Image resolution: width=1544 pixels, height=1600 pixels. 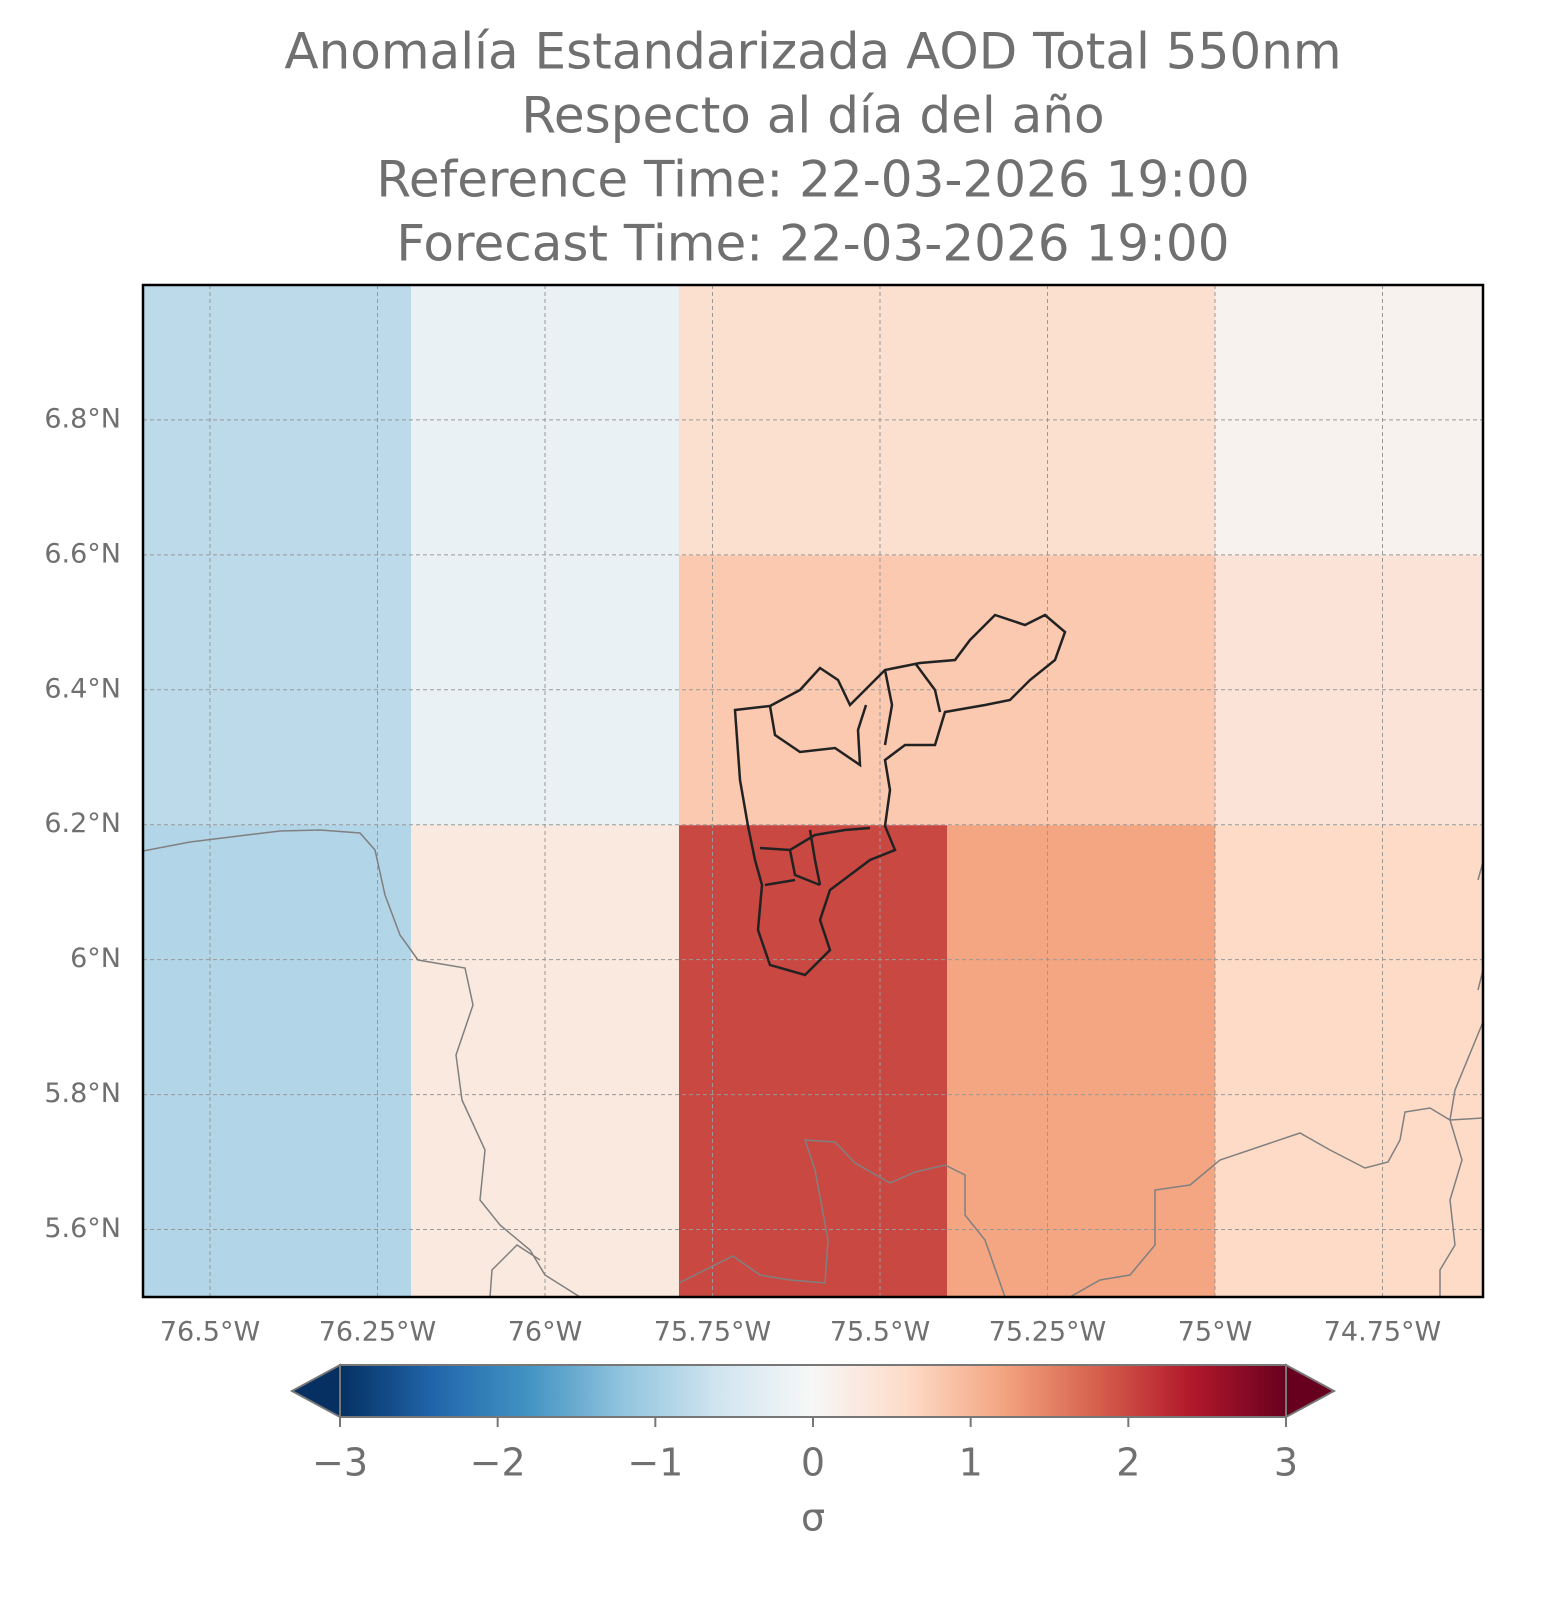 What do you see at coordinates (82, 553) in the screenshot?
I see `y-tick-label: 6.6°N` at bounding box center [82, 553].